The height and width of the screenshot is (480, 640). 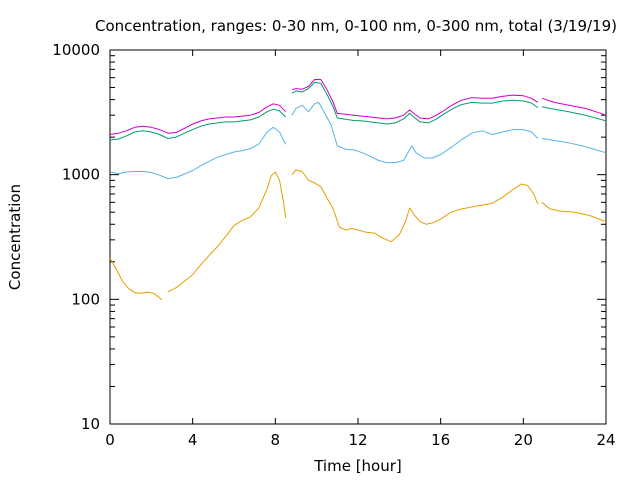 What do you see at coordinates (110, 440) in the screenshot?
I see `x-tick-label: 0` at bounding box center [110, 440].